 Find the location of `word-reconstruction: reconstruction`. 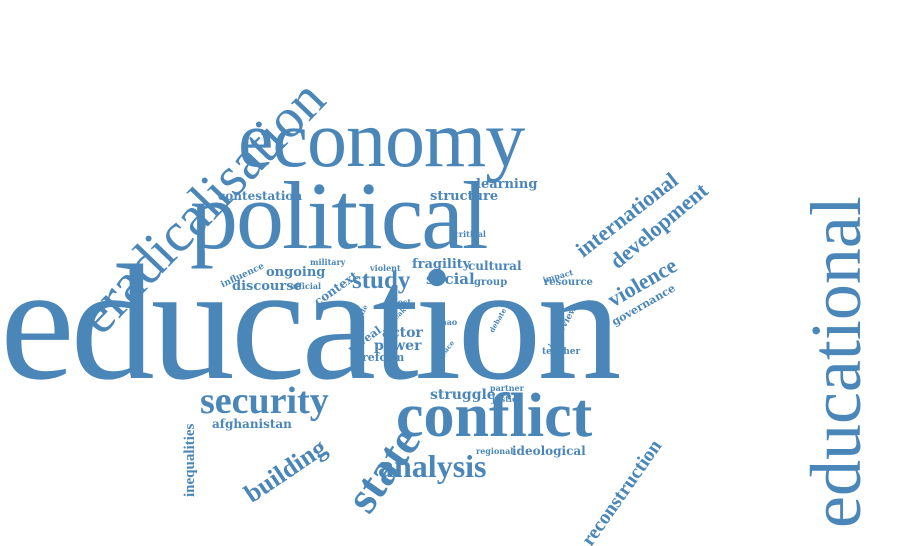

word-reconstruction: reconstruction is located at coordinates (622, 490).